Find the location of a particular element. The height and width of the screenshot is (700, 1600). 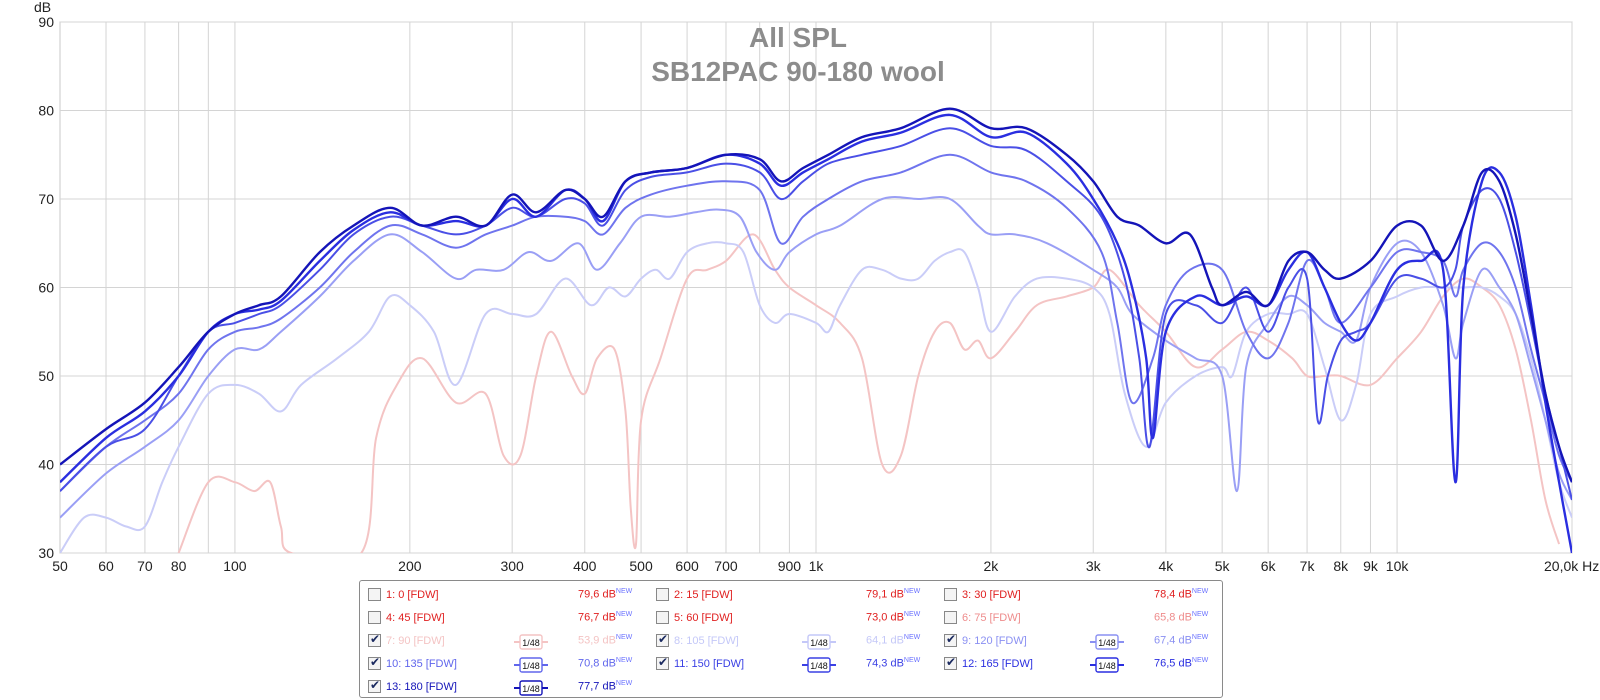

legend-label: 13: 180 [FDW] is located at coordinates (421, 687).